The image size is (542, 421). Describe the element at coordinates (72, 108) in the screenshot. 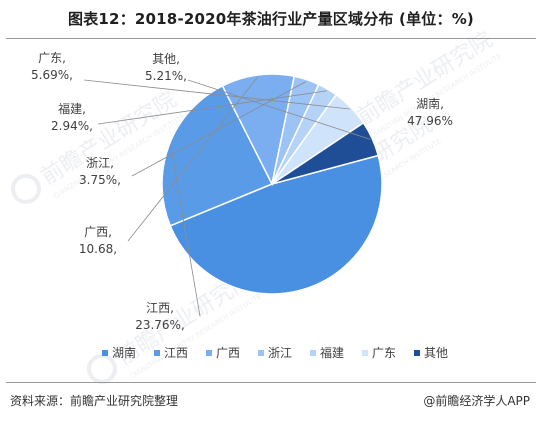

I see `slice-label-name-4: 福建,` at that location.